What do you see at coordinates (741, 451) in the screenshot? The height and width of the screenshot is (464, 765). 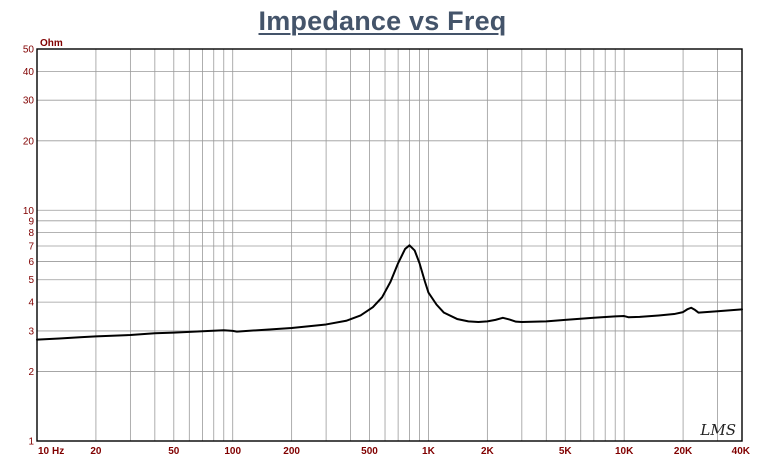 I see `x-tick-label: 40K` at bounding box center [741, 451].